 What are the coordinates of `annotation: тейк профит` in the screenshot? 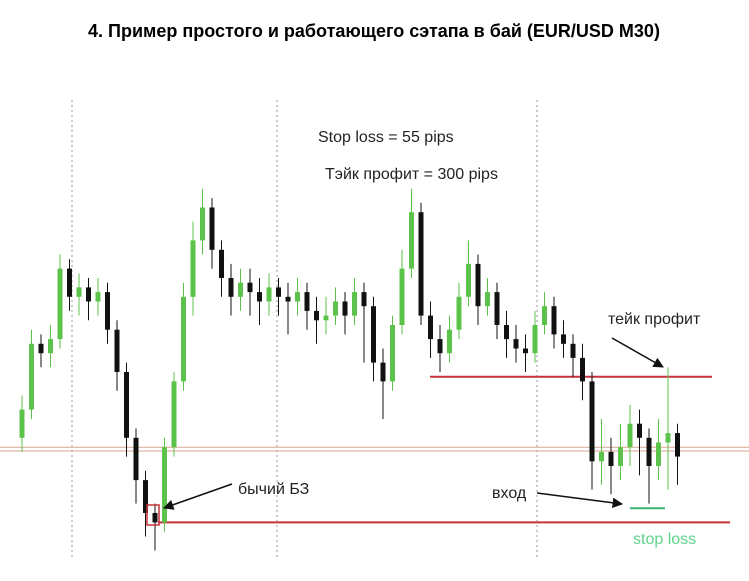 It's located at (654, 319).